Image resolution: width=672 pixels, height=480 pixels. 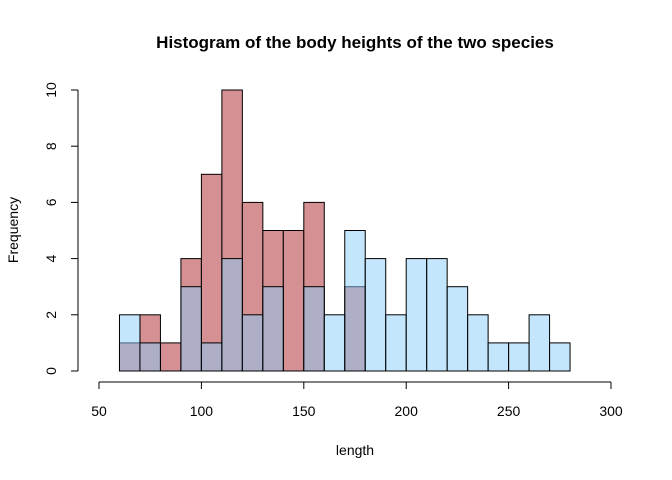 I want to click on y-tick-label: 0, so click(x=51, y=371).